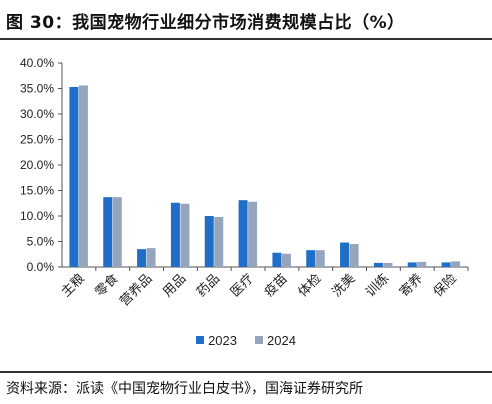 This screenshot has width=492, height=404. What do you see at coordinates (184, 389) in the screenshot?
I see `source-note: 资料来源：派读《中国宠物行业白皮书》，国海证券研究所` at bounding box center [184, 389].